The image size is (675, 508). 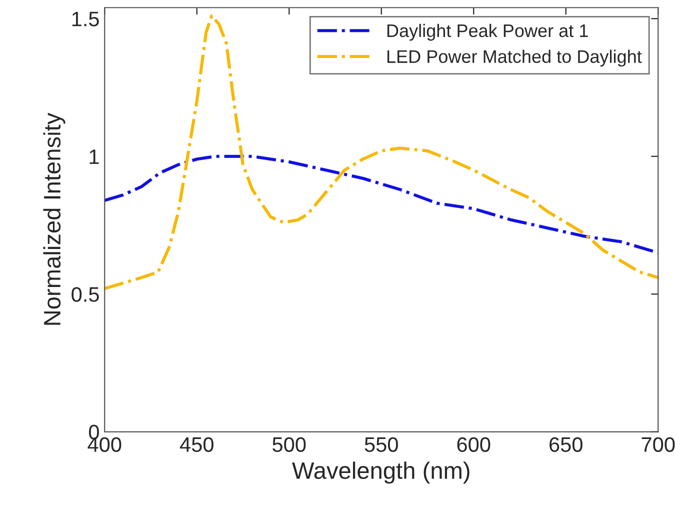 I want to click on y-tick-label: 1.5, so click(x=85, y=19).